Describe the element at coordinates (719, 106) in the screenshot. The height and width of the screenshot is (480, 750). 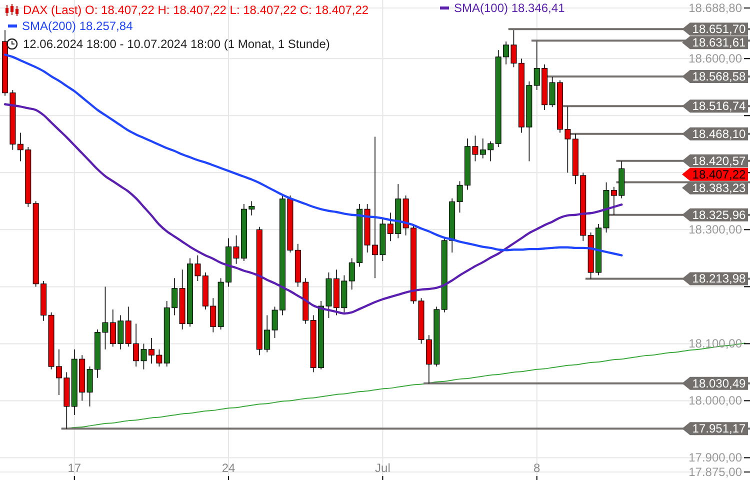
I see `ref-line-label: 18.516,74` at that location.